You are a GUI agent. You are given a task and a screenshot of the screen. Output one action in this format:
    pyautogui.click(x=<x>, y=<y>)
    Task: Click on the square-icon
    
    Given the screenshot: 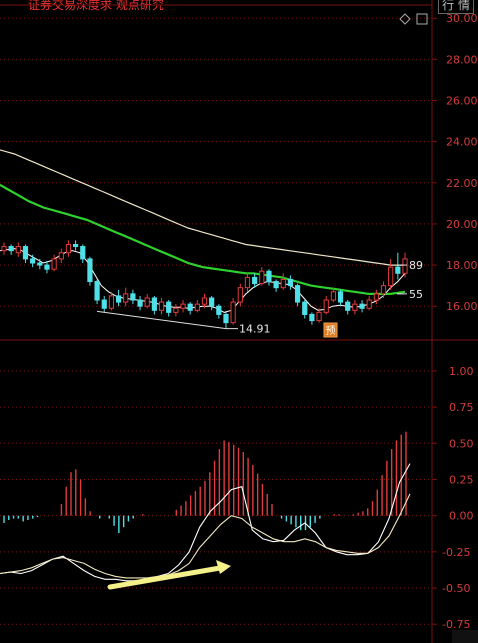 What is the action you would take?
    pyautogui.click(x=422, y=19)
    